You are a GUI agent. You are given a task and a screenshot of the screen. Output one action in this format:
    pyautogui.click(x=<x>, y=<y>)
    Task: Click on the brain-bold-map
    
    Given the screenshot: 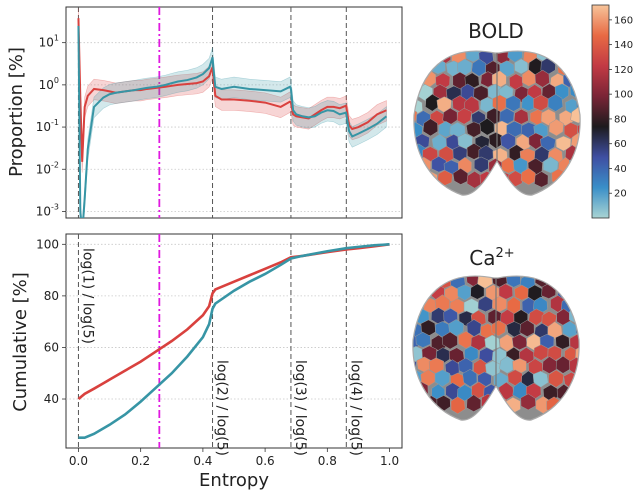 What is the action you would take?
    pyautogui.click(x=497, y=114)
    